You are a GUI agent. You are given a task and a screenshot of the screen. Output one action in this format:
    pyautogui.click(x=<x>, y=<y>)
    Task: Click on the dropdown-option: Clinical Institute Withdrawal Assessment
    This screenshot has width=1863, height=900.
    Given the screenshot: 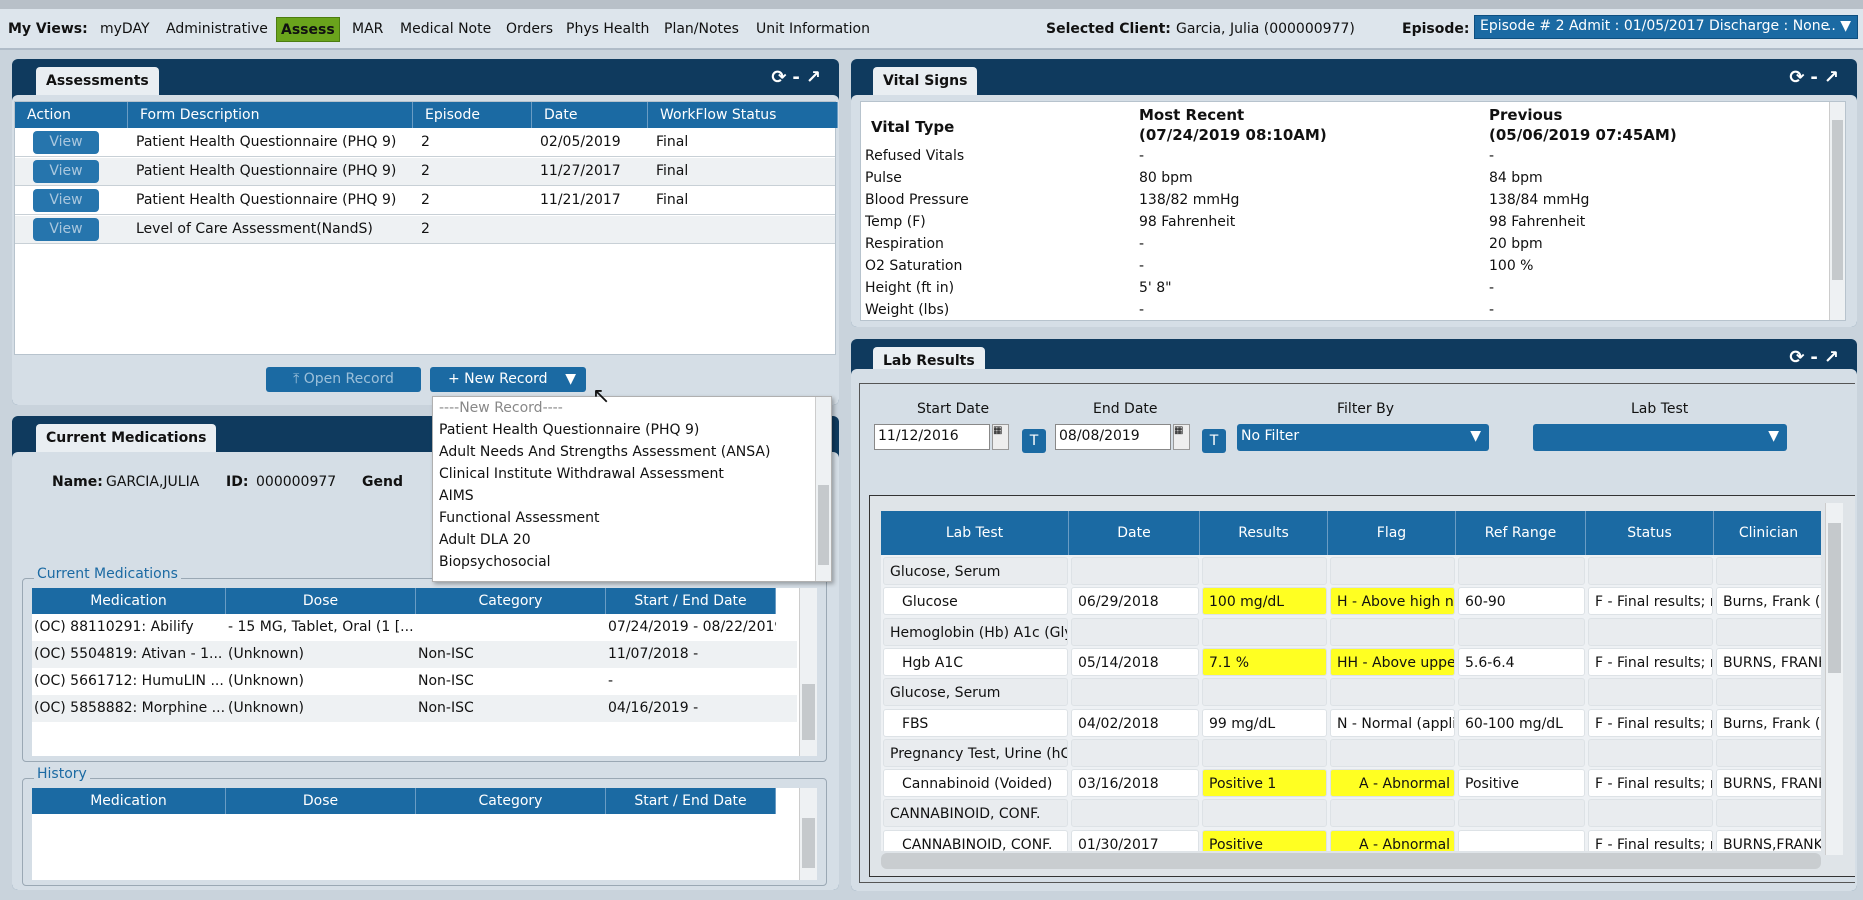 What is the action you would take?
    pyautogui.click(x=581, y=474)
    